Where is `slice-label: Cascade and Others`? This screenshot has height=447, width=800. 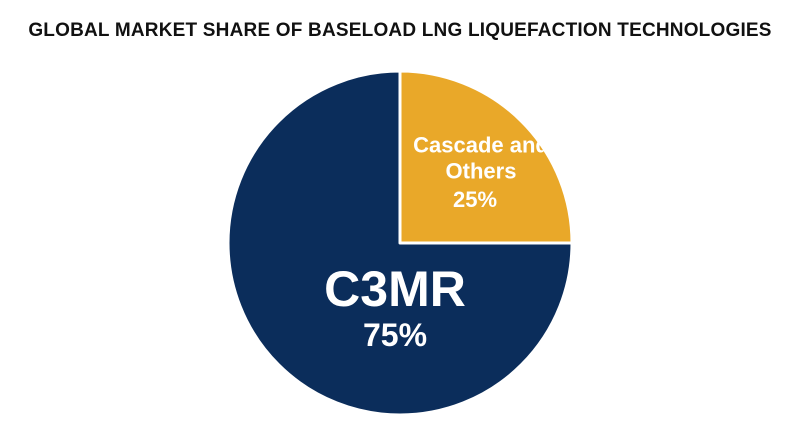 slice-label: Cascade and Others is located at coordinates (481, 158).